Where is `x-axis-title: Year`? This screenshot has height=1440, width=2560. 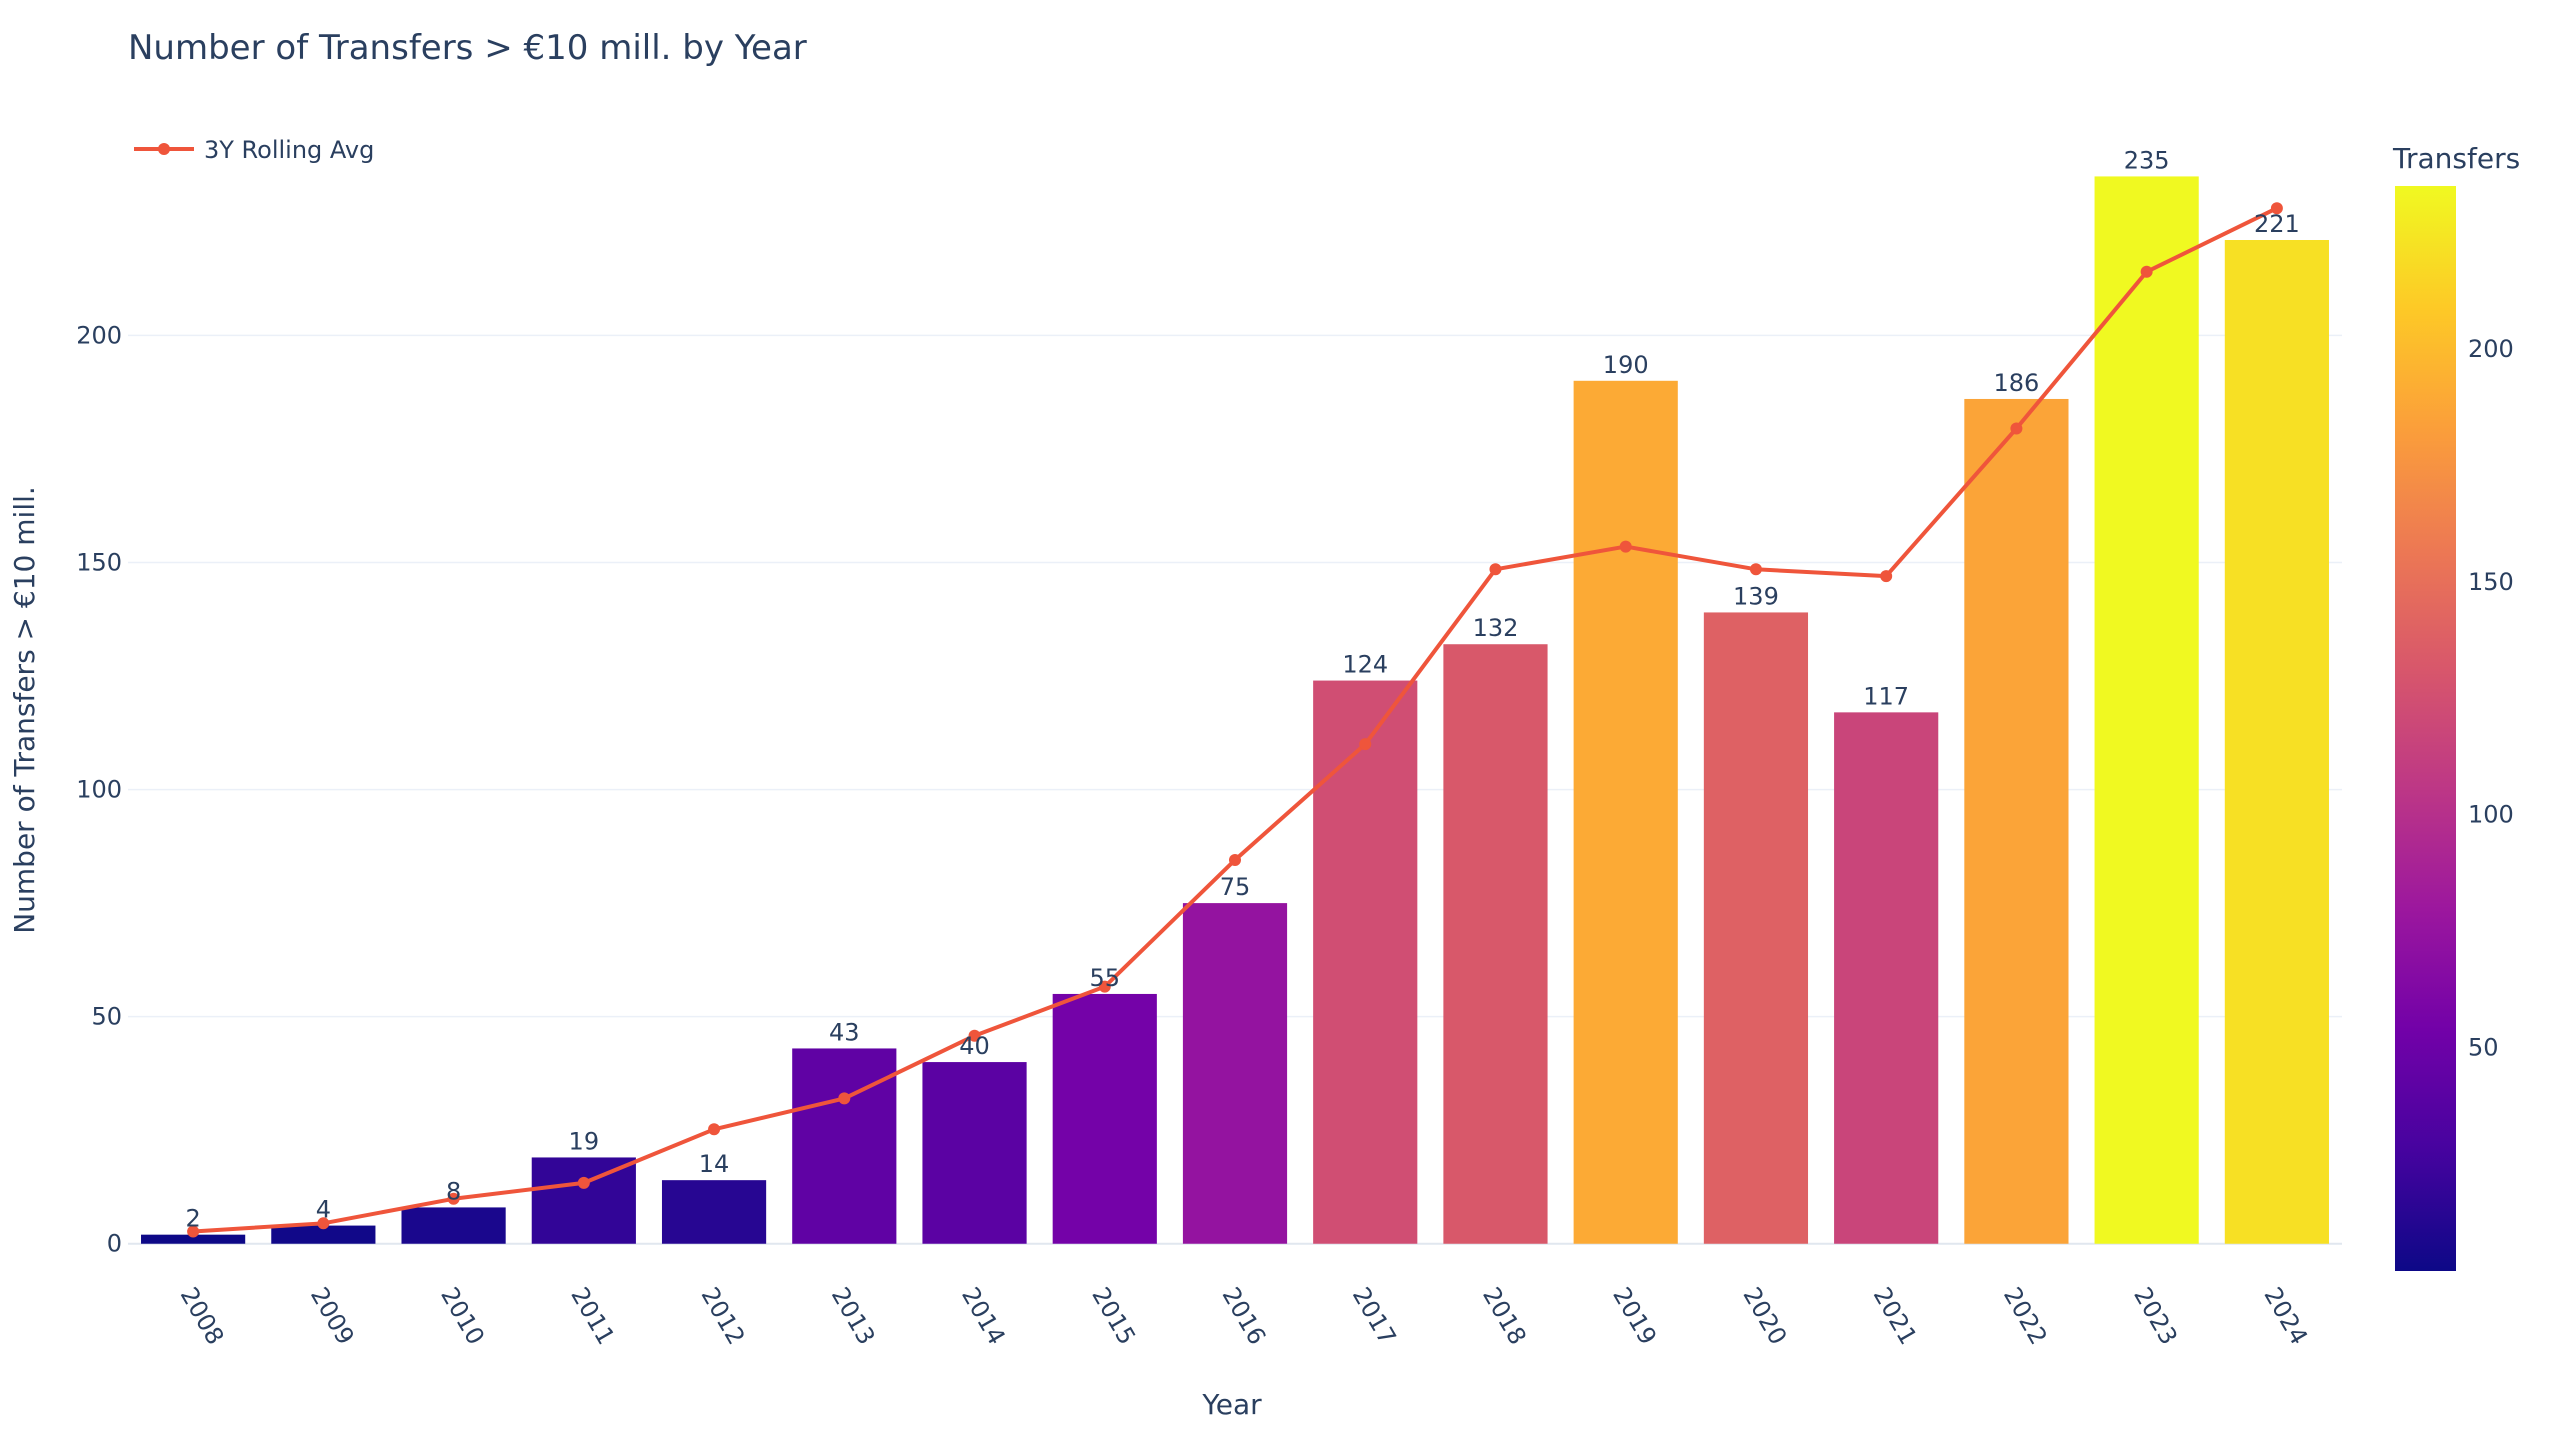 x-axis-title: Year is located at coordinates (1231, 1404).